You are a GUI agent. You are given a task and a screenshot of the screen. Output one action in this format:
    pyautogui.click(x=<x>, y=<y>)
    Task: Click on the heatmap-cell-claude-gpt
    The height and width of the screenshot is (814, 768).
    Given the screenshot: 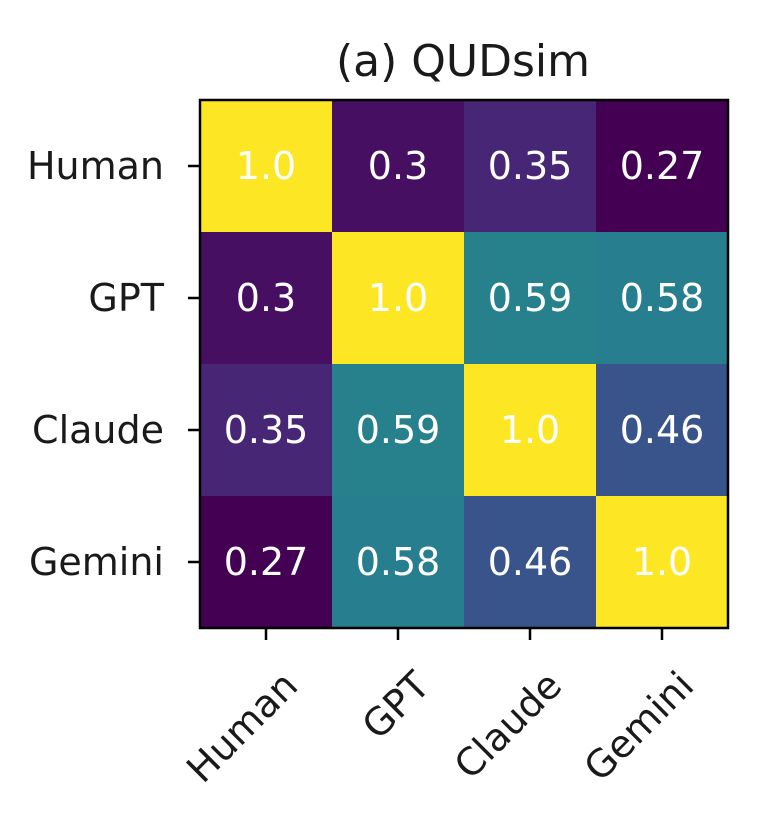 What is the action you would take?
    pyautogui.click(x=398, y=430)
    